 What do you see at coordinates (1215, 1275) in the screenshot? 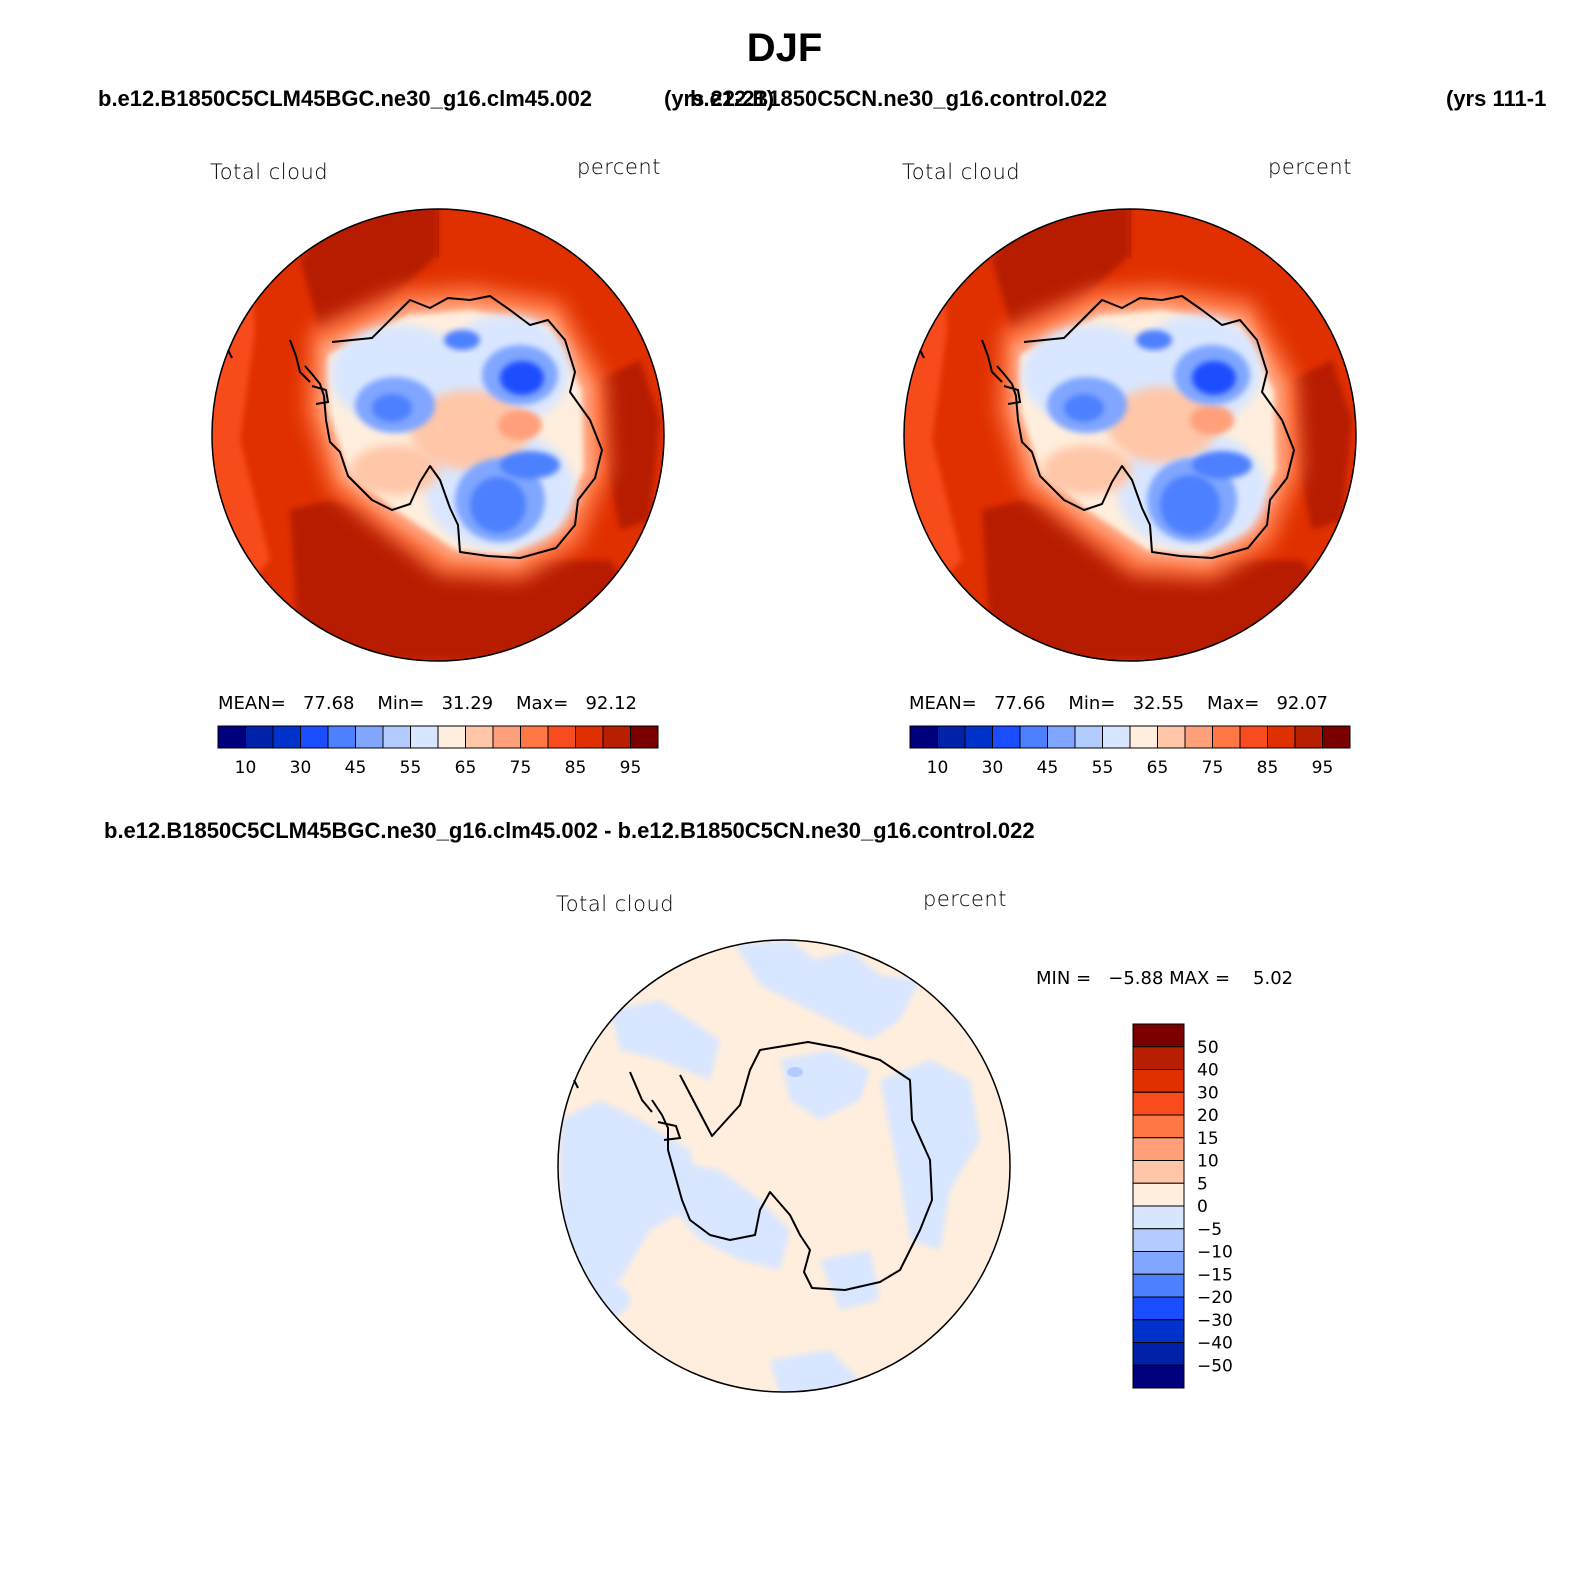
I see `colorbar-tick-label: −15` at bounding box center [1215, 1275].